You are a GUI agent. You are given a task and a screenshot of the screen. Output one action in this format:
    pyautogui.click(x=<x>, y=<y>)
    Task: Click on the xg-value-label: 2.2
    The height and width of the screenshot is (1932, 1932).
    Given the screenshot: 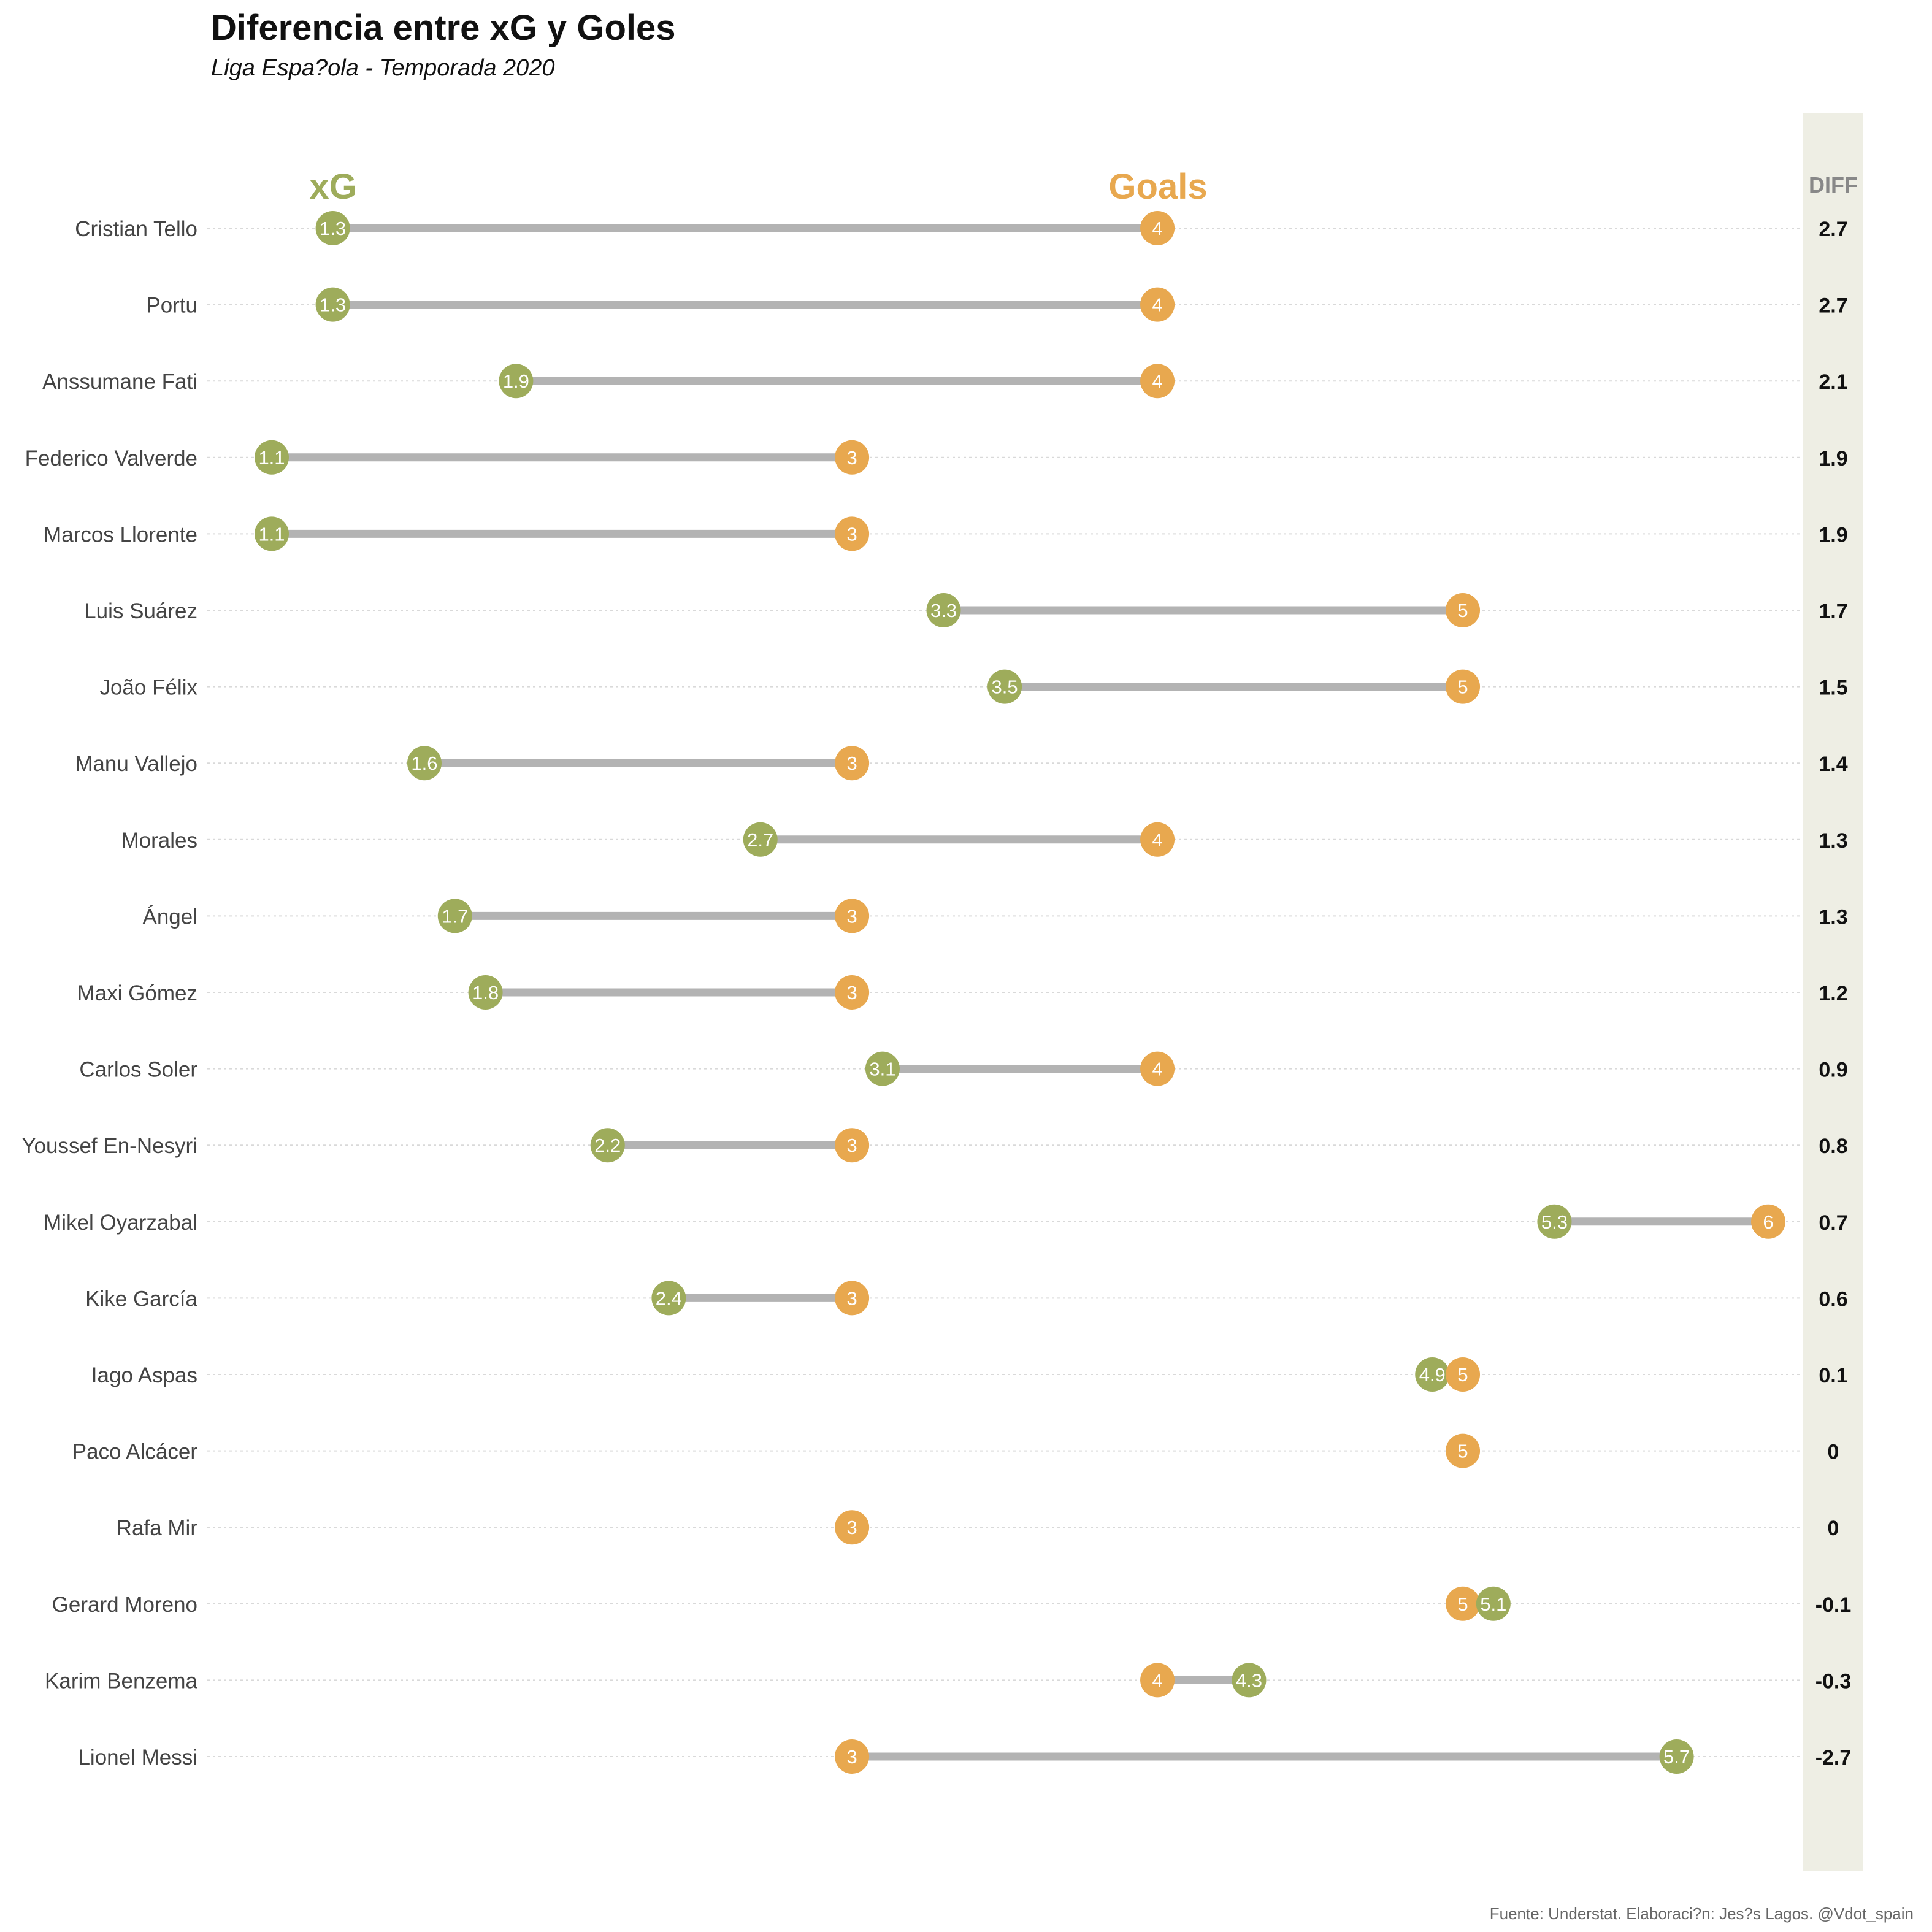 What is the action you would take?
    pyautogui.click(x=607, y=1145)
    